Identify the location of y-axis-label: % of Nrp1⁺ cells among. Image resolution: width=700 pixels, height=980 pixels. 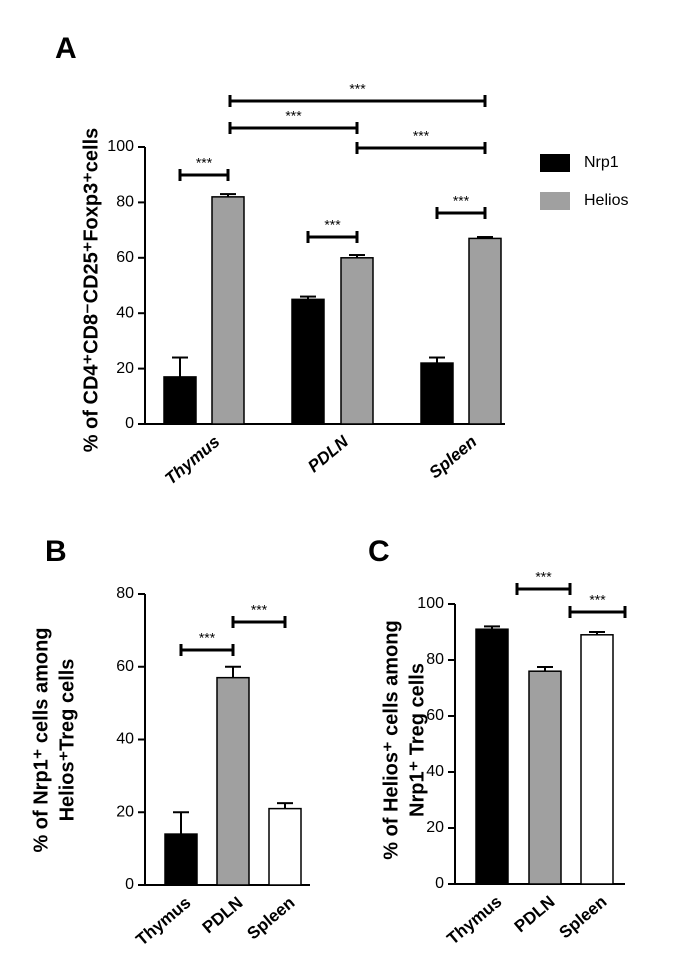
(41, 739).